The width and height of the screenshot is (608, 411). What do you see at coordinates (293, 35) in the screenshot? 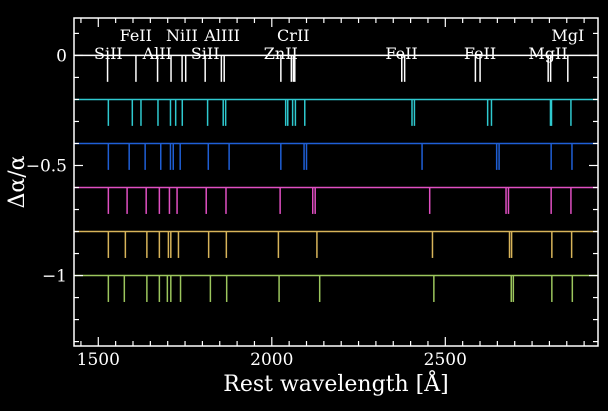
I see `ion-label-7: CrII` at bounding box center [293, 35].